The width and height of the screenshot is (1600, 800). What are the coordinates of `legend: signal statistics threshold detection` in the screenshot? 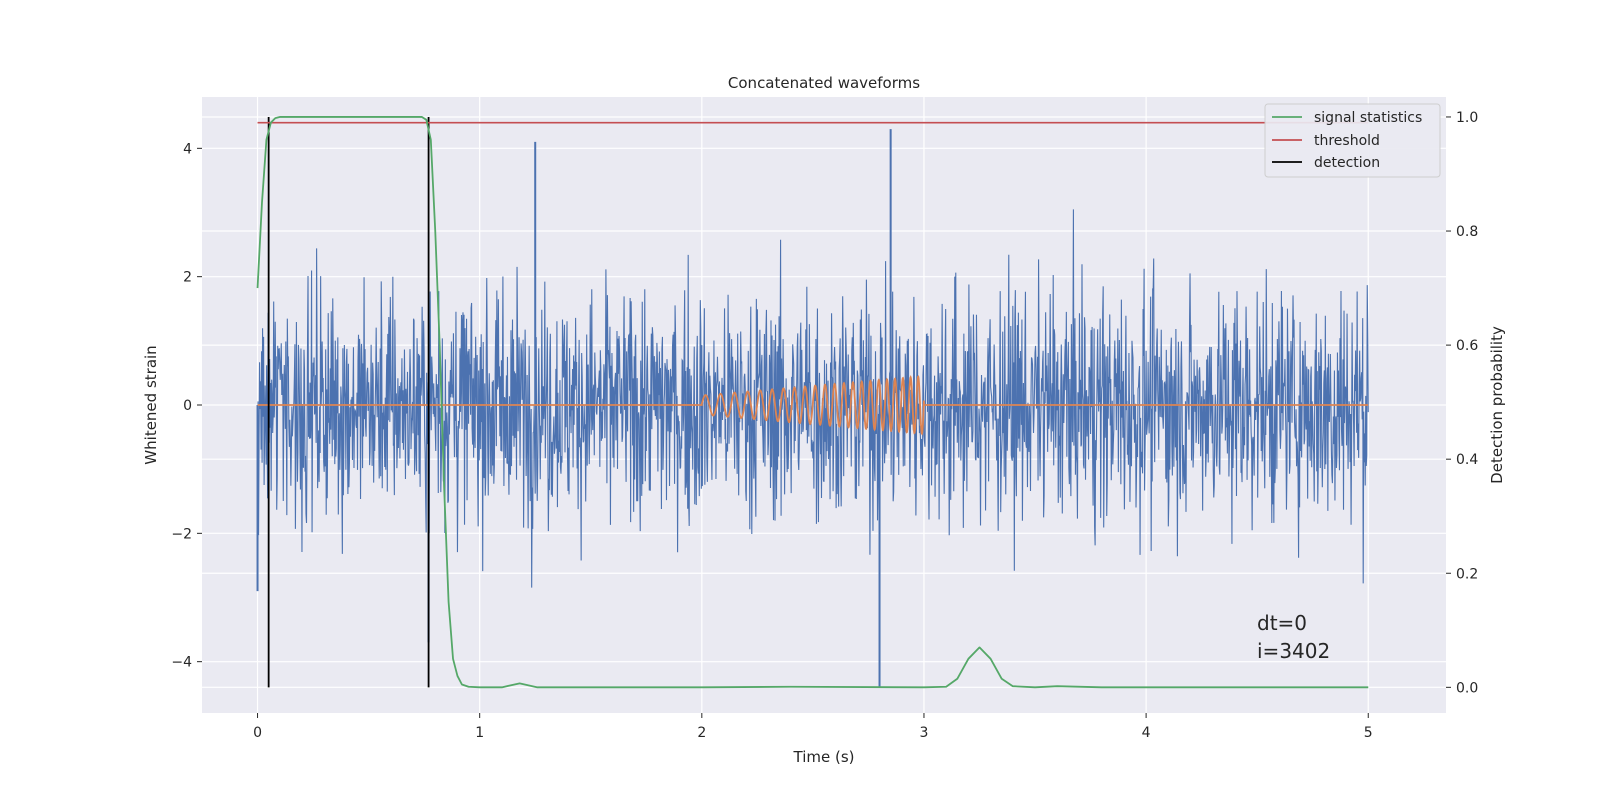 It's located at (1352, 140).